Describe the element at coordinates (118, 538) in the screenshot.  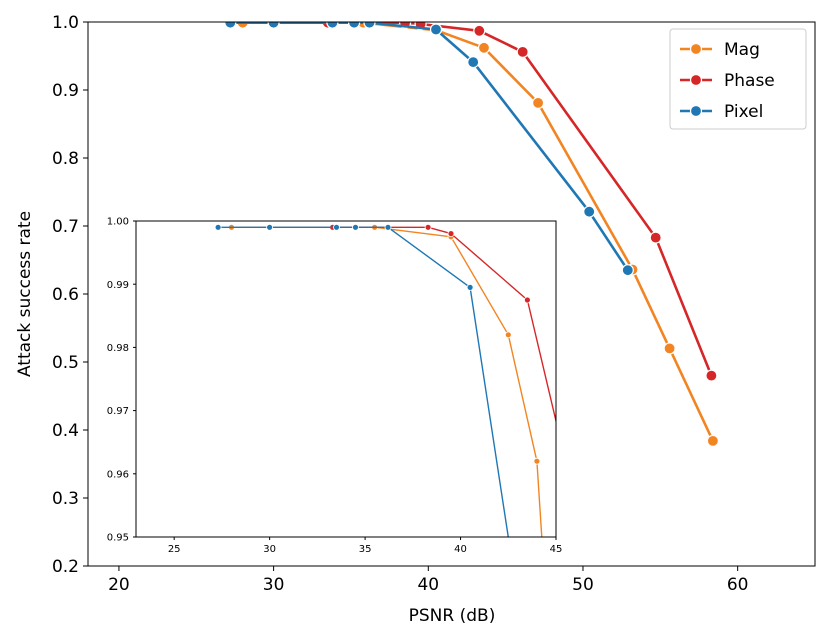
I see `inset-y-tick-label: 0.95` at that location.